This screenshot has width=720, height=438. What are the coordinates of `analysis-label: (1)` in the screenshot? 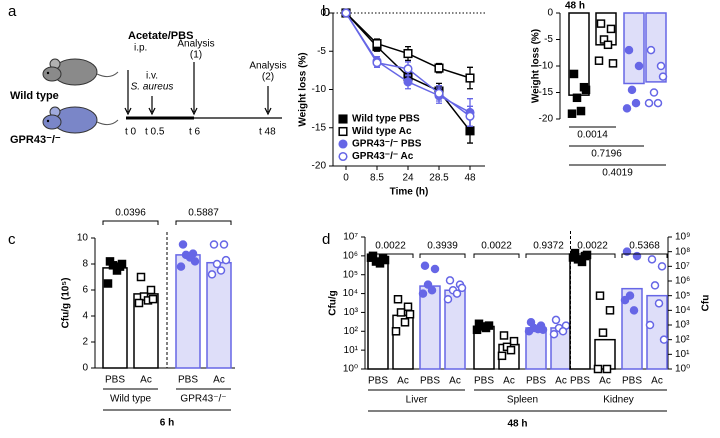 It's located at (196, 55).